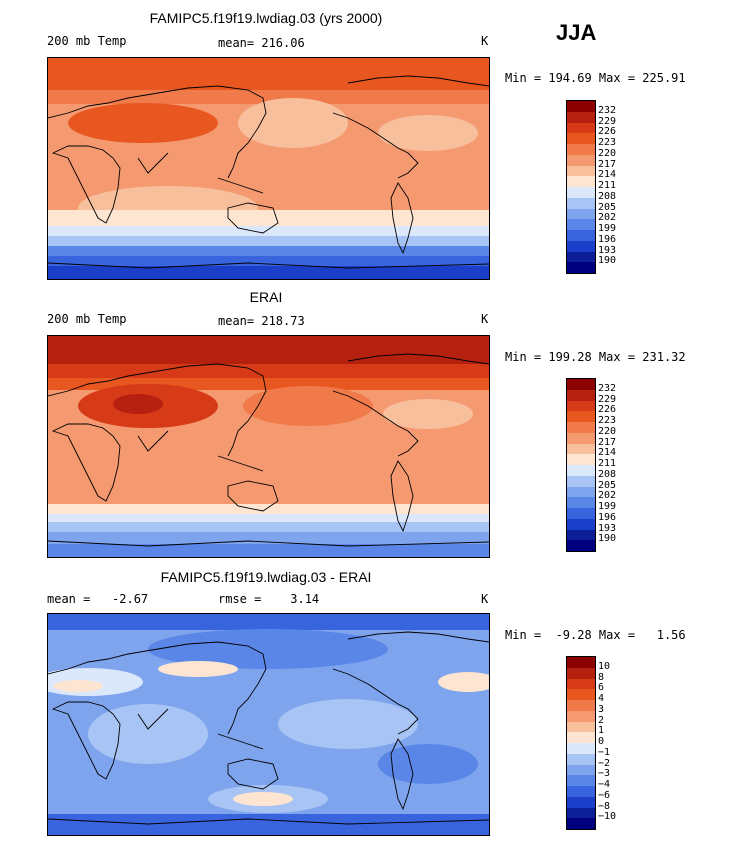 The height and width of the screenshot is (846, 733). I want to click on panel-3-title: FAMIPC5.f19f19.lwdiag.03 - ERAI, so click(266, 577).